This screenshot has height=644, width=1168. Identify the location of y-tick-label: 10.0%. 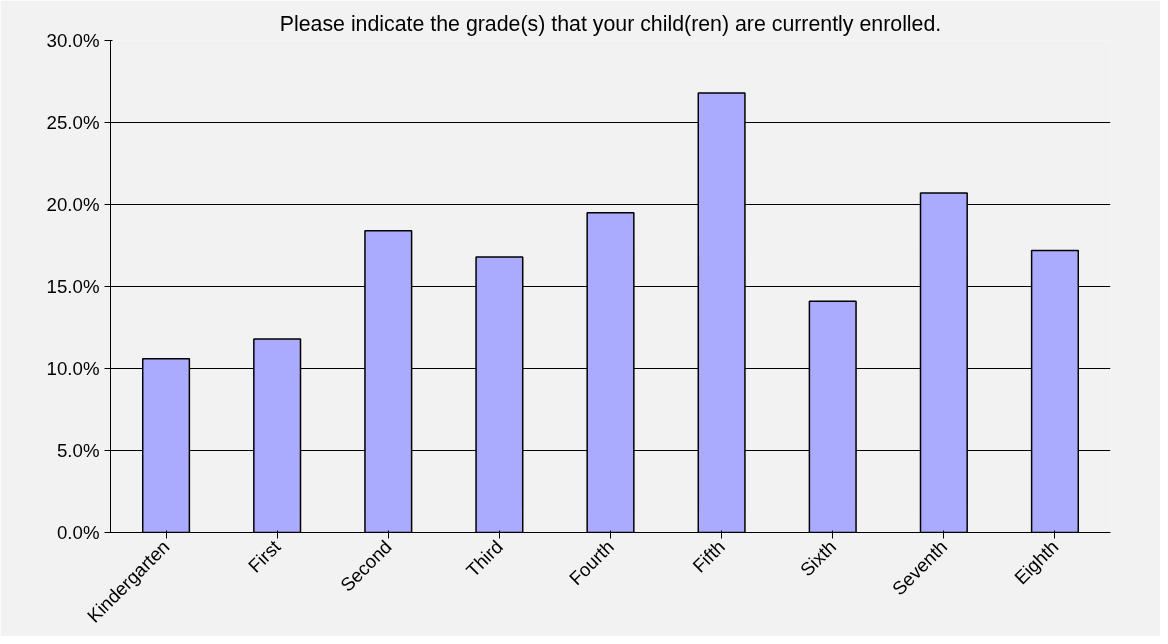
(73, 368).